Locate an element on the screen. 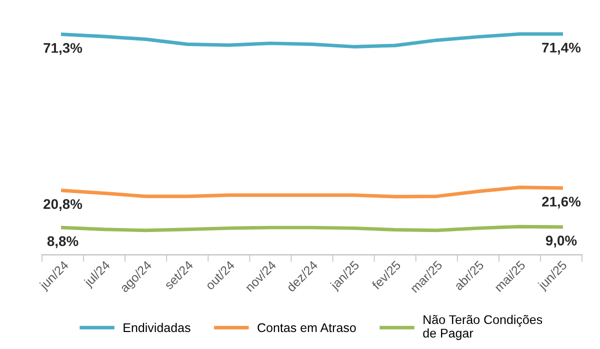 This screenshot has height=349, width=600. legend-label: Contas em Atraso is located at coordinates (307, 327).